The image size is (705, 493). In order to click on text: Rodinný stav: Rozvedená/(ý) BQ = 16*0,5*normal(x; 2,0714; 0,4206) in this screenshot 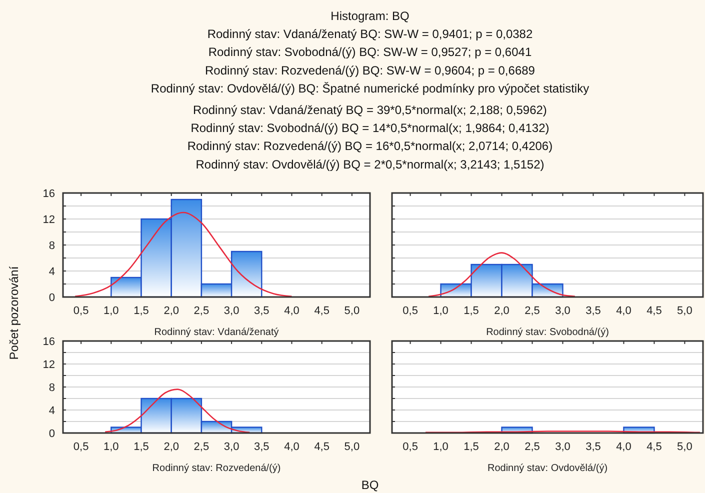, I will do `click(370, 146)`.